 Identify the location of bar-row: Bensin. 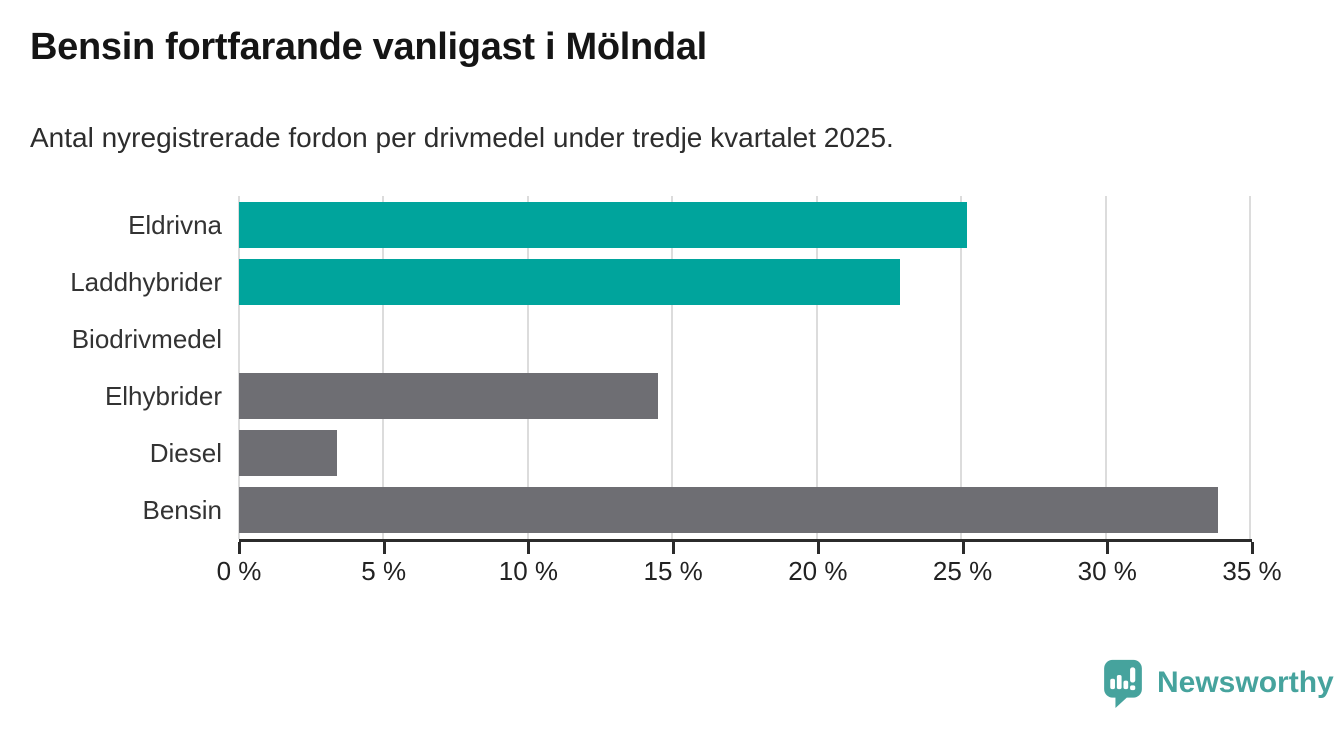
(696, 510).